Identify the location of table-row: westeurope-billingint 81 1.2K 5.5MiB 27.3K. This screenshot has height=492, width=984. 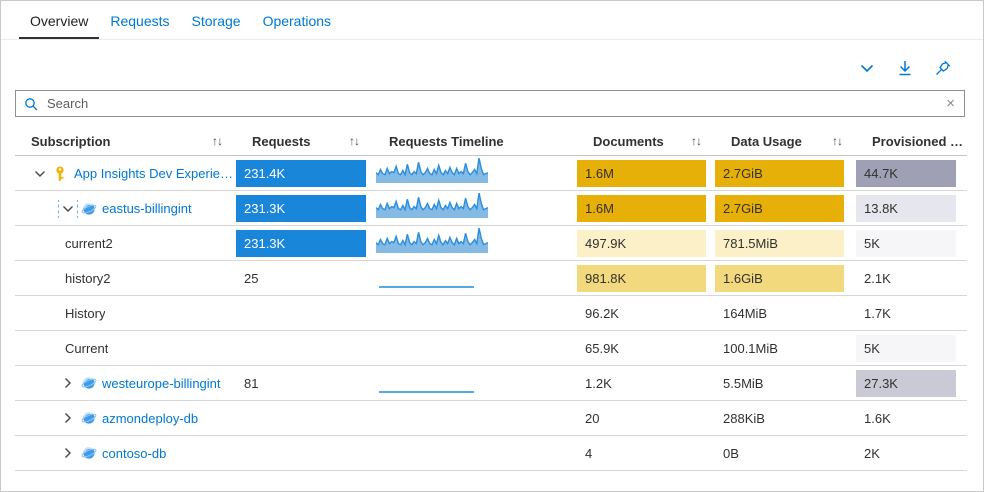
(491, 383).